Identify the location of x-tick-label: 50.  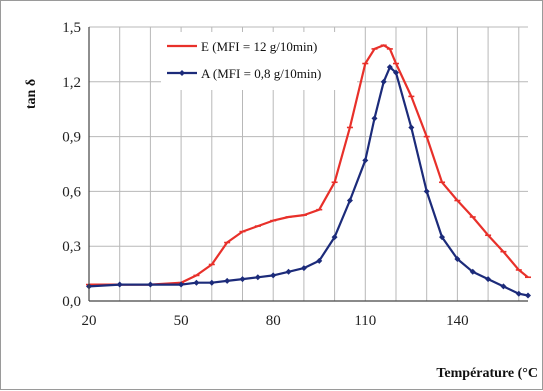
(181, 321).